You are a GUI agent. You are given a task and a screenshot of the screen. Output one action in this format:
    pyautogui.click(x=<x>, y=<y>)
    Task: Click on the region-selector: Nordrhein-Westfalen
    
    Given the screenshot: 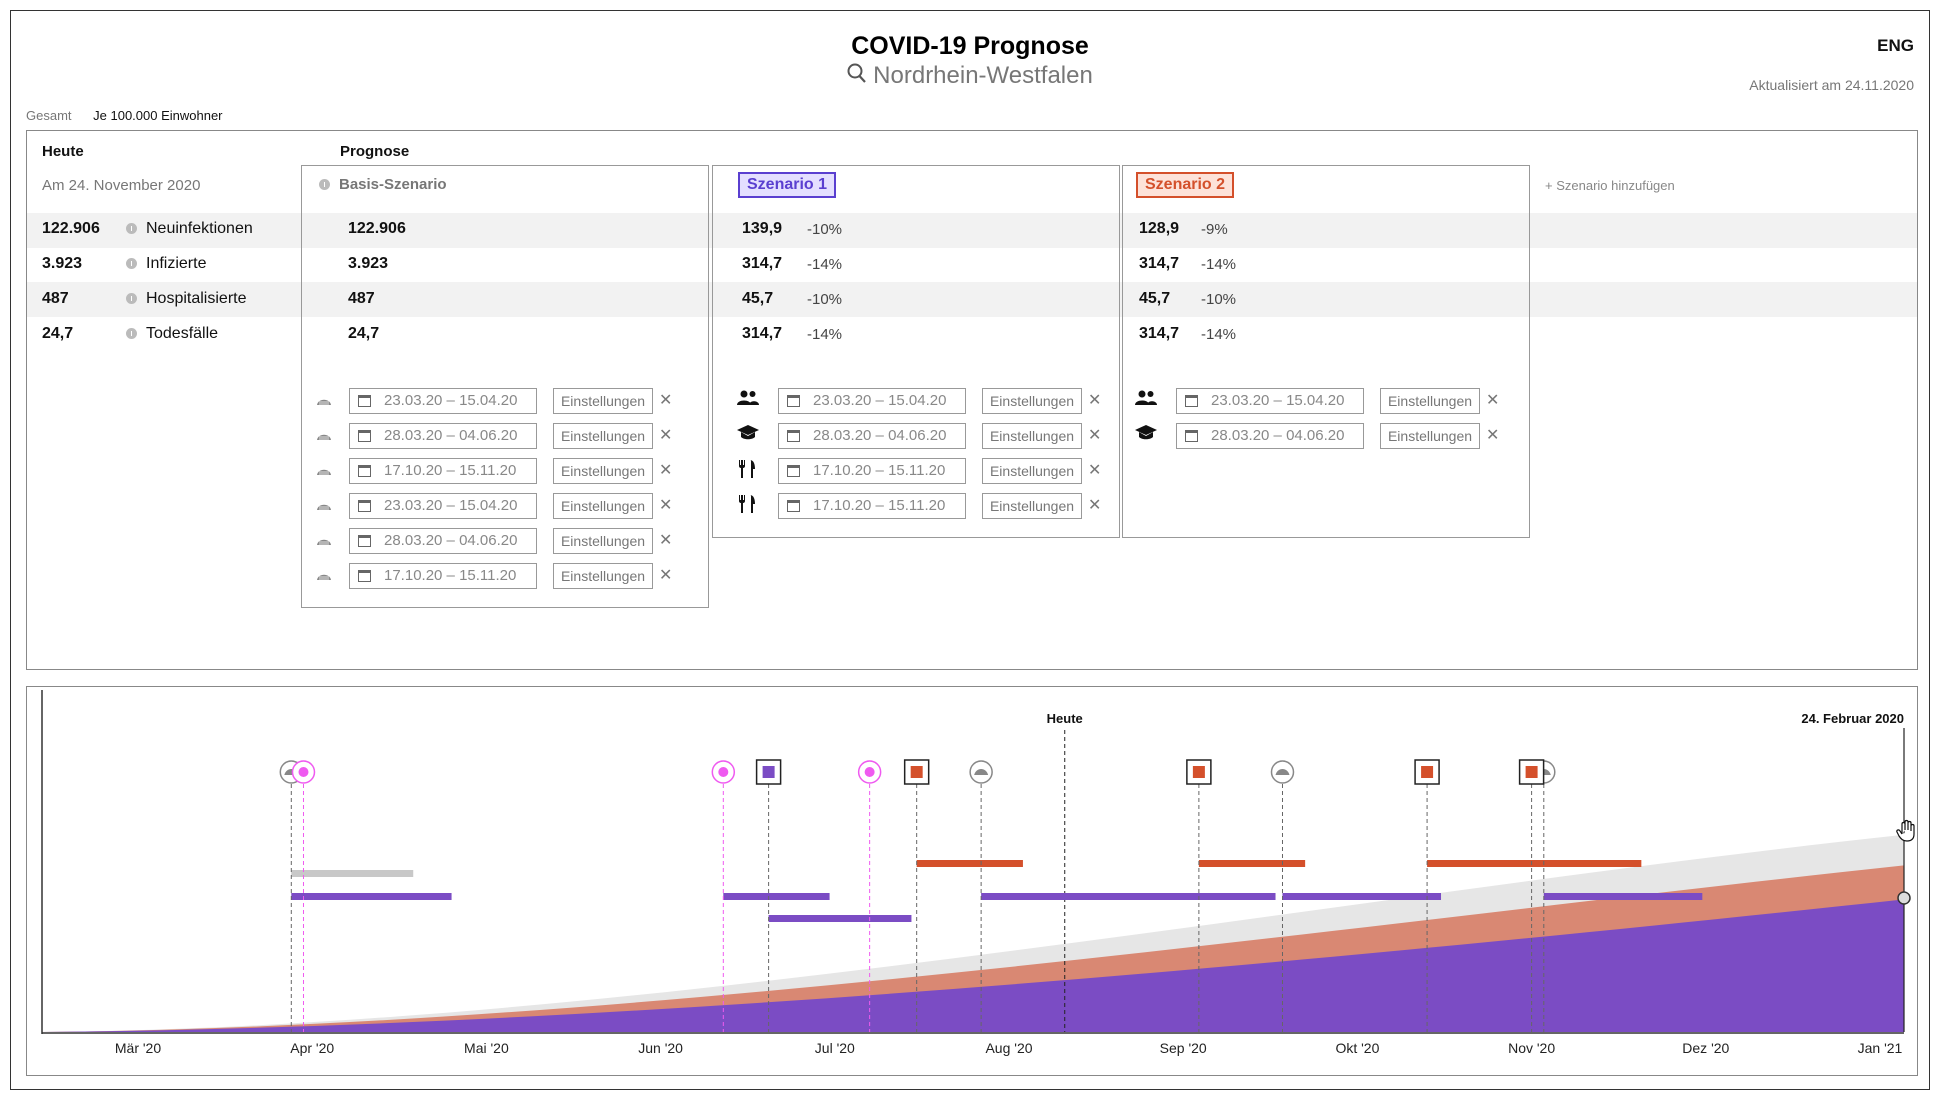 What is the action you would take?
    pyautogui.click(x=970, y=76)
    